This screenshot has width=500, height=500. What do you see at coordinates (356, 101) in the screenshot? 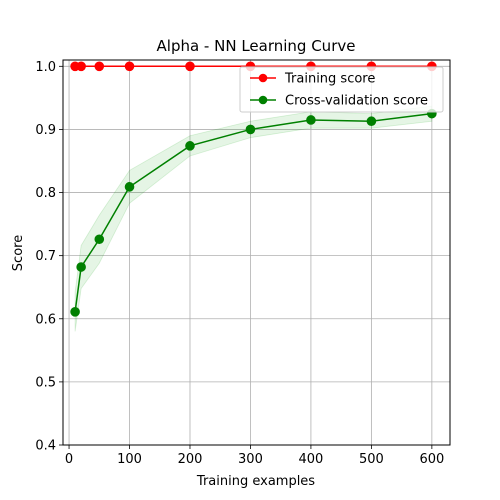
I see `legend-cross-validation-score-label: Cross-validation score` at bounding box center [356, 101].